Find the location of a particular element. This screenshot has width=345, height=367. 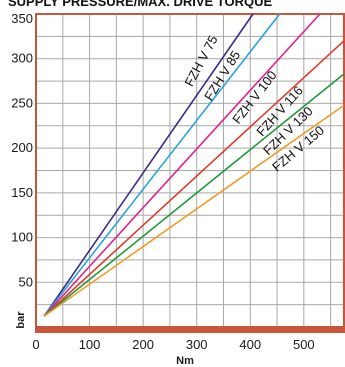

x-tick-label: 0 is located at coordinates (35, 344).